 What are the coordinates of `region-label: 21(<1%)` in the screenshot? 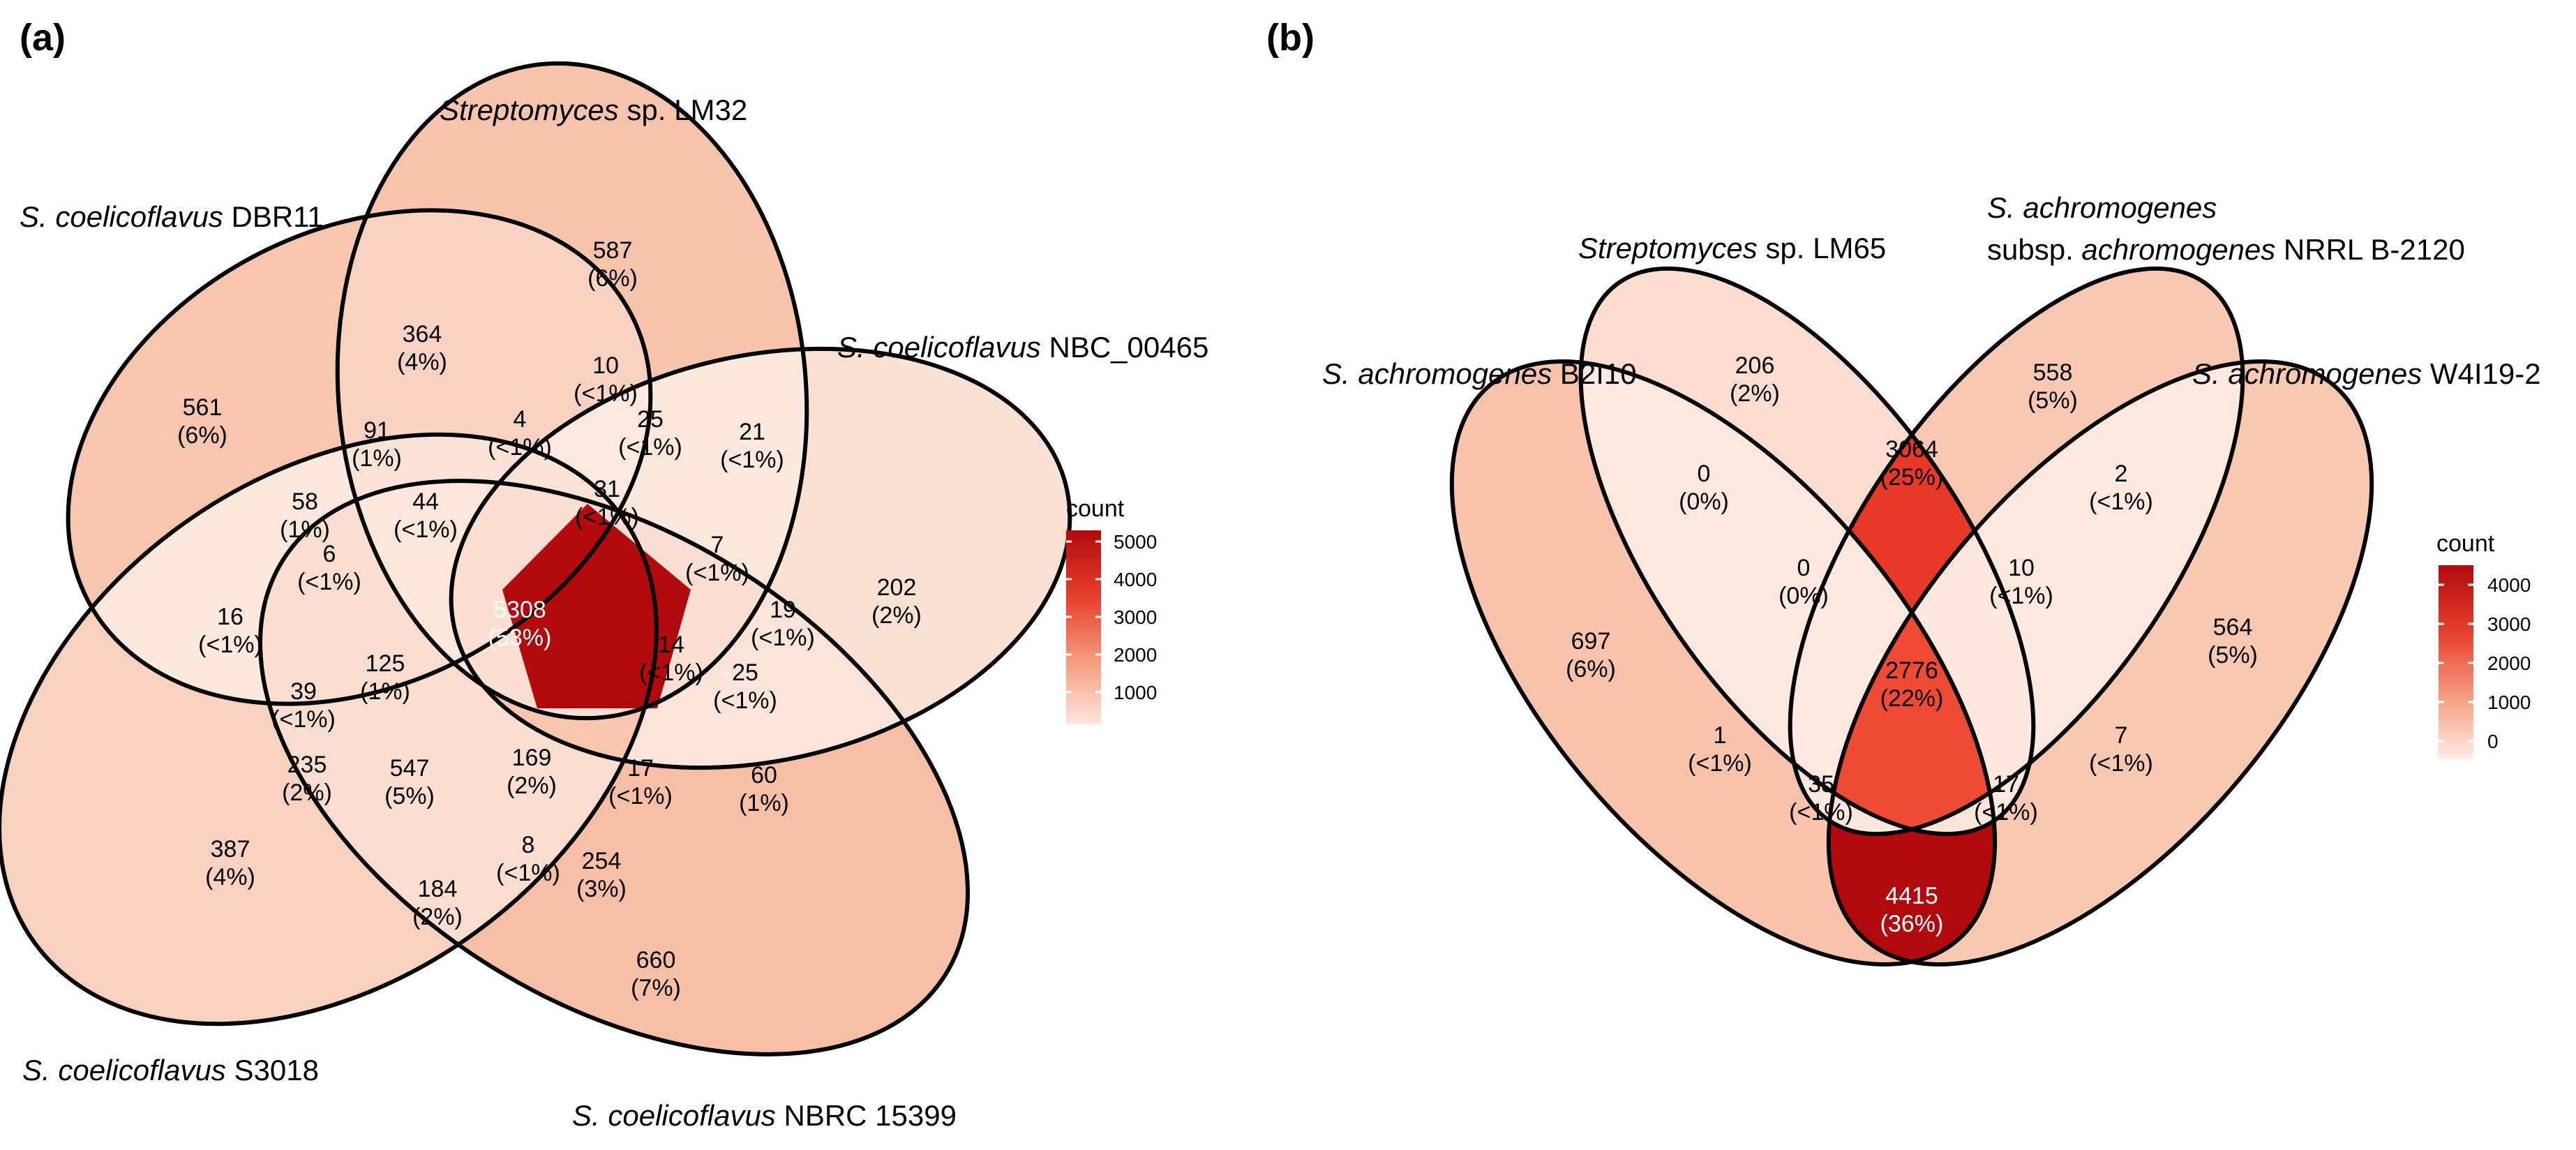 It's located at (752, 446).